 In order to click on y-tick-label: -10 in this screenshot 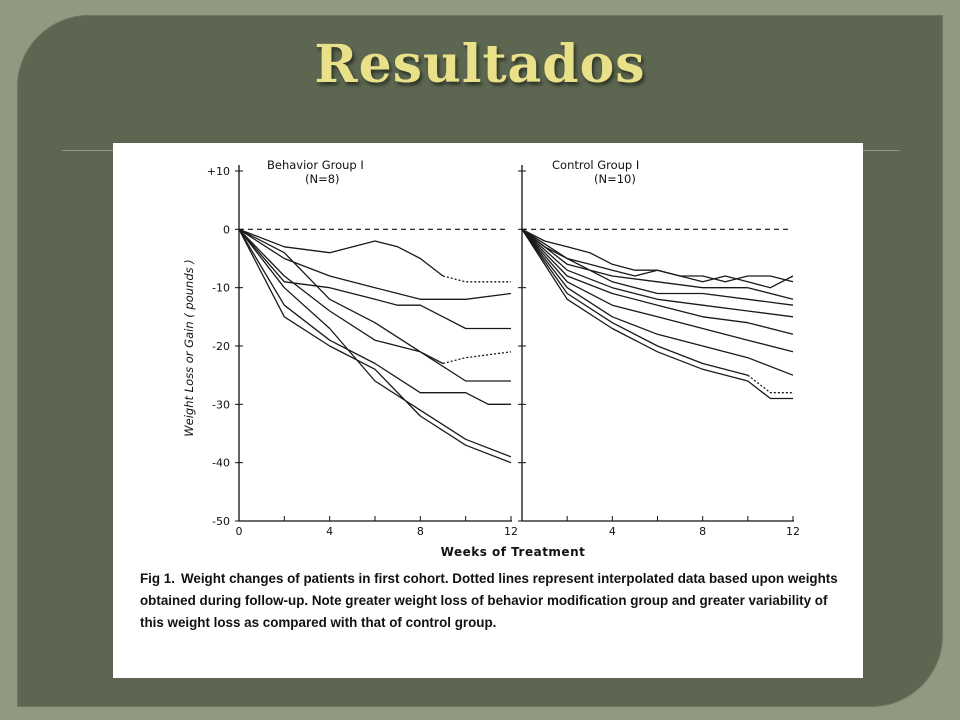, I will do `click(221, 288)`.